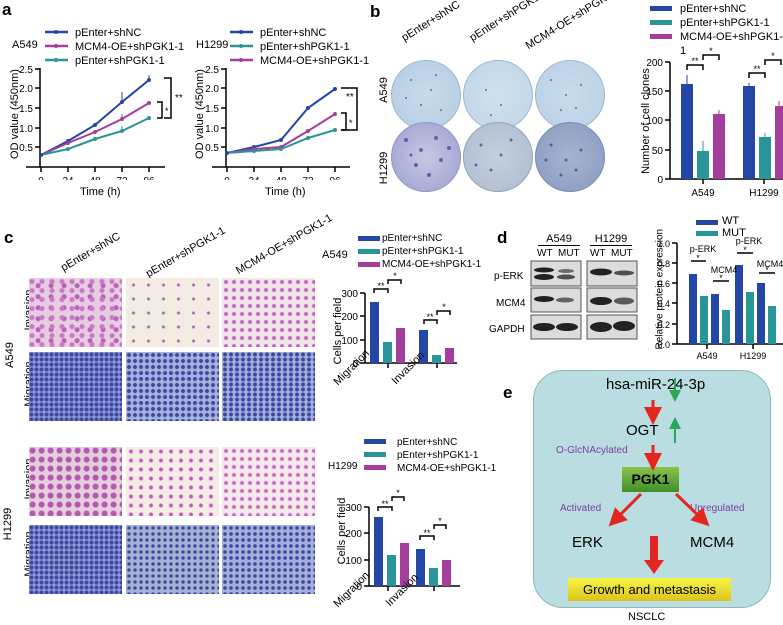 This screenshot has width=783, height=625. I want to click on panel-d-ylabel: Relative protein expression, so click(660, 289).